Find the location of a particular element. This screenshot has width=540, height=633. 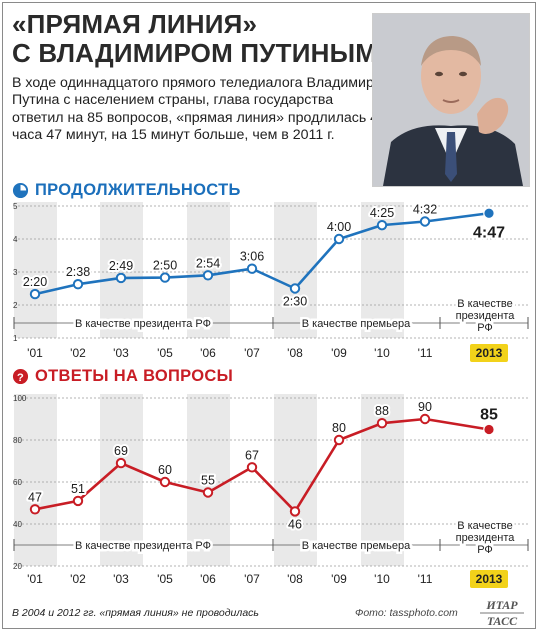

page-title: «ПРЯМАЯ ЛИНИЯ» С ВЛАДИМИРОМ ПУТИНЫМ is located at coordinates (194, 39).